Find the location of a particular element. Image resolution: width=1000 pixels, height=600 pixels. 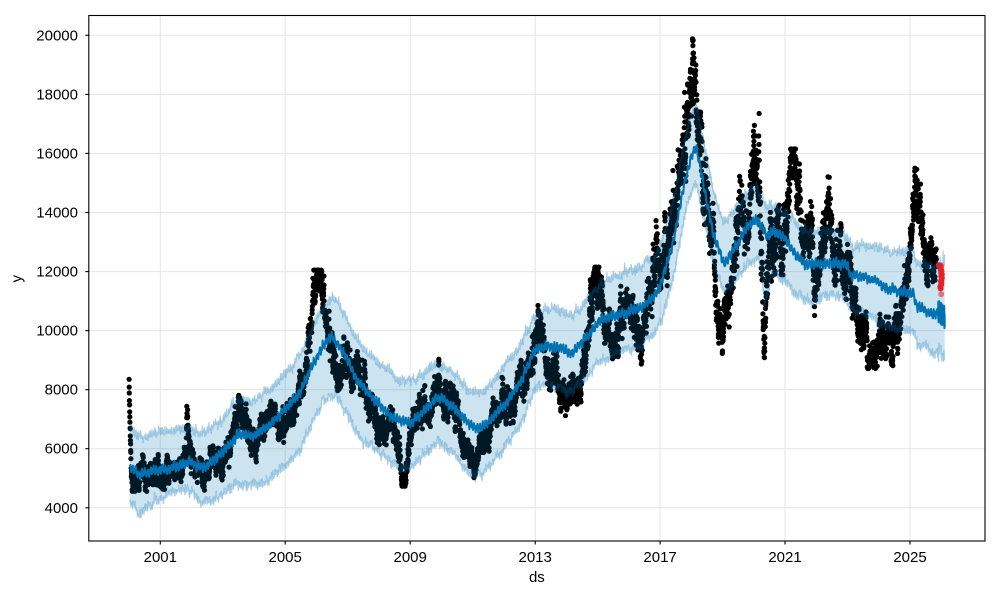

svg-text: 6000 is located at coordinates (61, 449).